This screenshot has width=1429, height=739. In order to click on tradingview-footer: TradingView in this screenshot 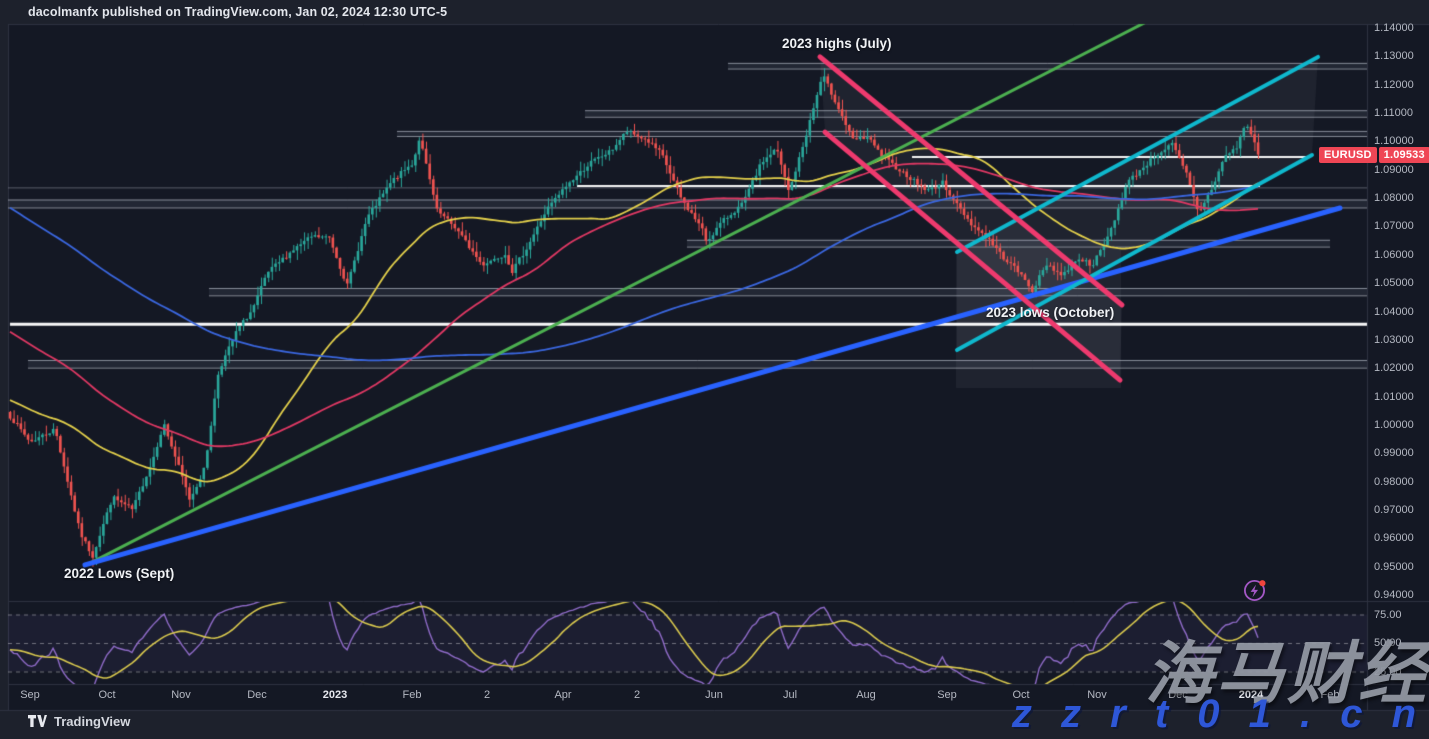, I will do `click(79, 721)`.